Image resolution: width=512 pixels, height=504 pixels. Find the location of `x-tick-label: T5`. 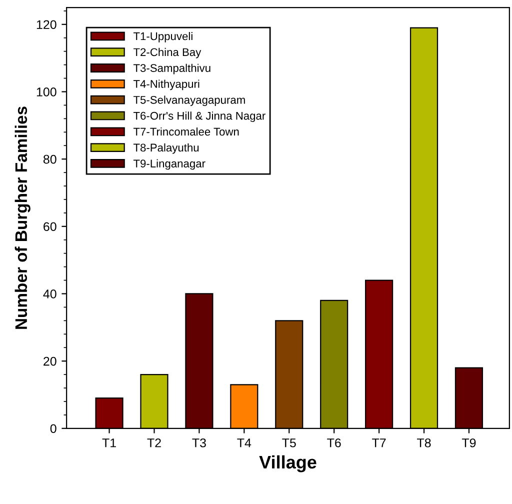

x-tick-label: T5 is located at coordinates (289, 443).